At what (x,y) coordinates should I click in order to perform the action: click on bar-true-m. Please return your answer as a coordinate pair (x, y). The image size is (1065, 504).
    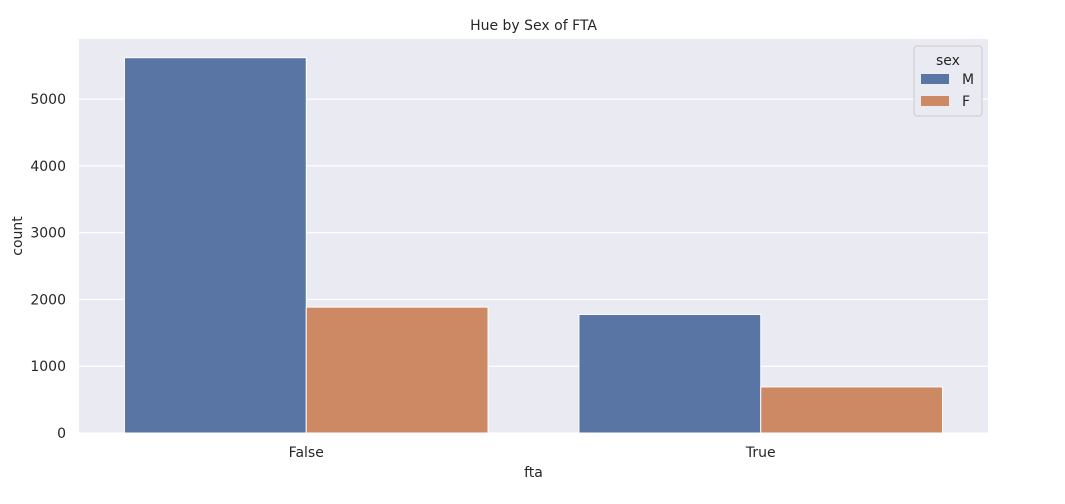
    Looking at the image, I should click on (670, 373).